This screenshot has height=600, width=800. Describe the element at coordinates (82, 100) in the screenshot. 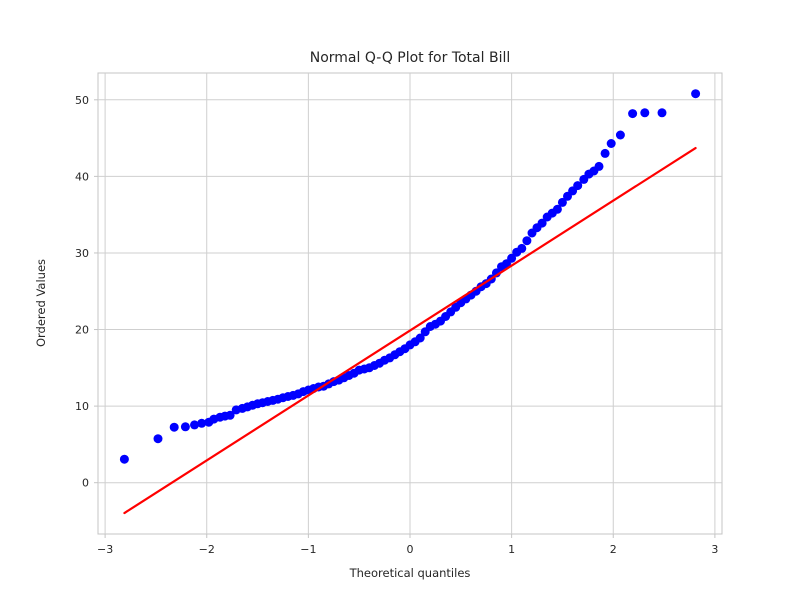

I see `y-tick-label: 50` at that location.